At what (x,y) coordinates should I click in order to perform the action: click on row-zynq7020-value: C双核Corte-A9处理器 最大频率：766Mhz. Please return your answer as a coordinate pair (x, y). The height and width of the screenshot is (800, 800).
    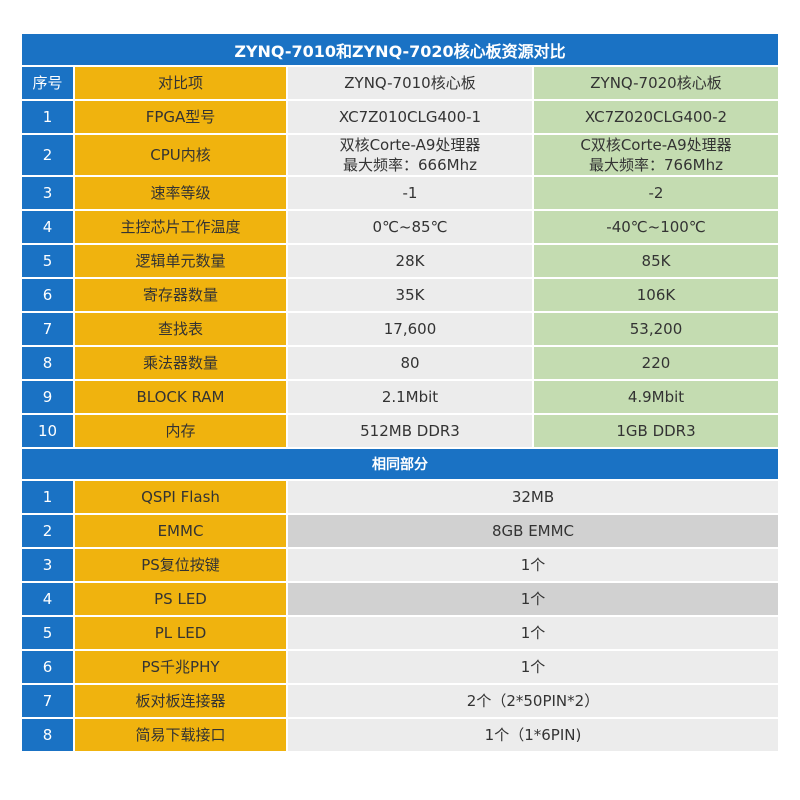
    Looking at the image, I should click on (656, 155).